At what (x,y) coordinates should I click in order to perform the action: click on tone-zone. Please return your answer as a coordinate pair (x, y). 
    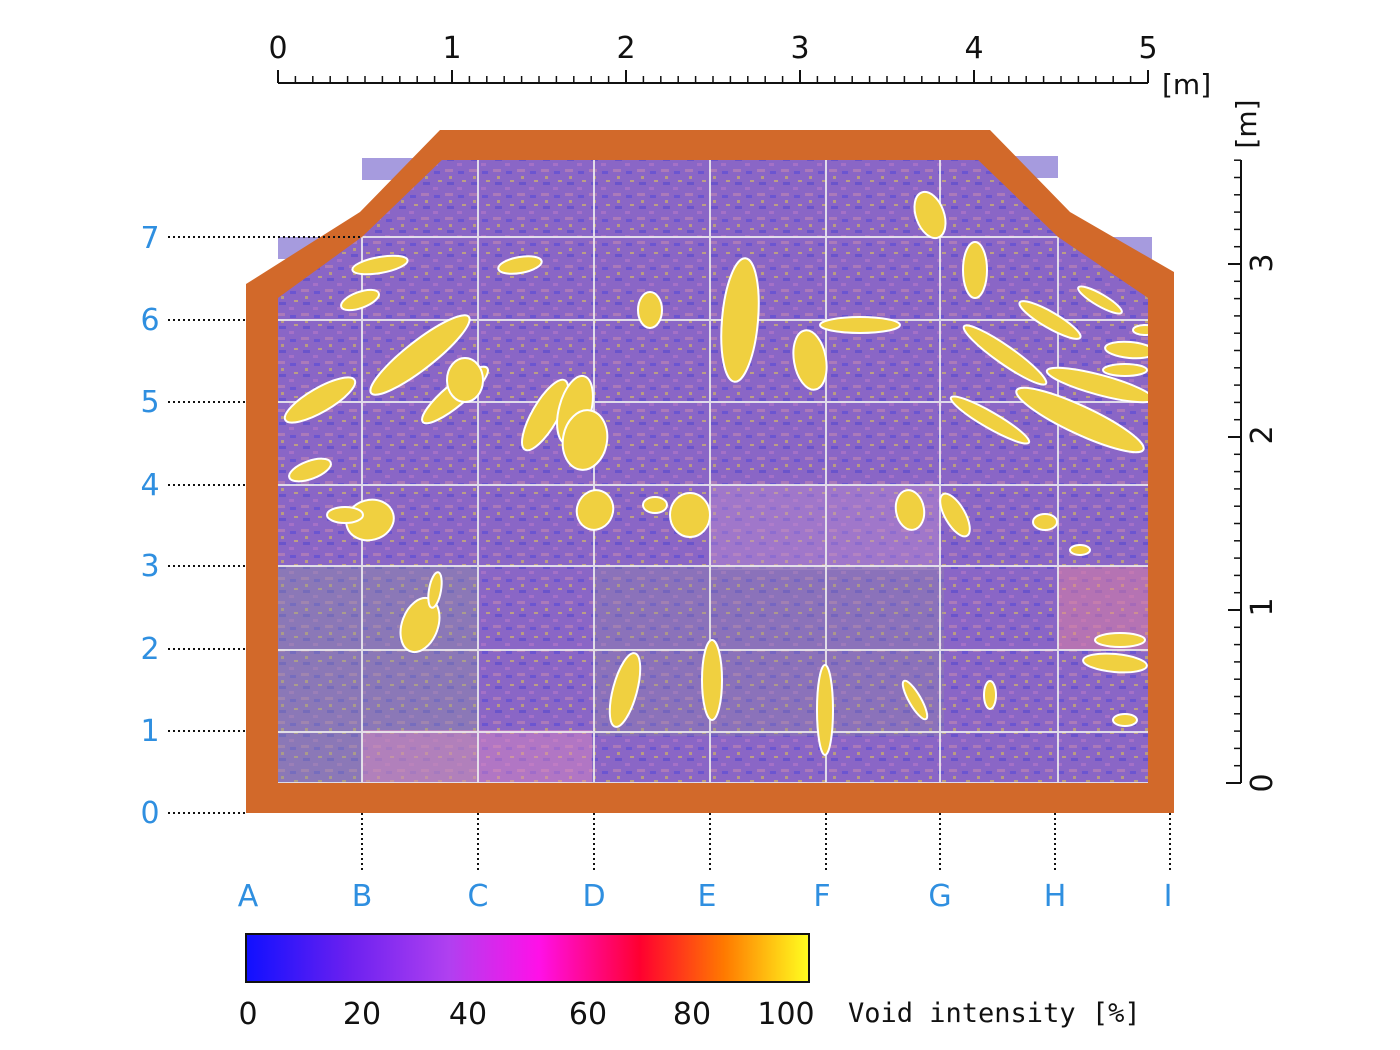
    Looking at the image, I should click on (378, 674).